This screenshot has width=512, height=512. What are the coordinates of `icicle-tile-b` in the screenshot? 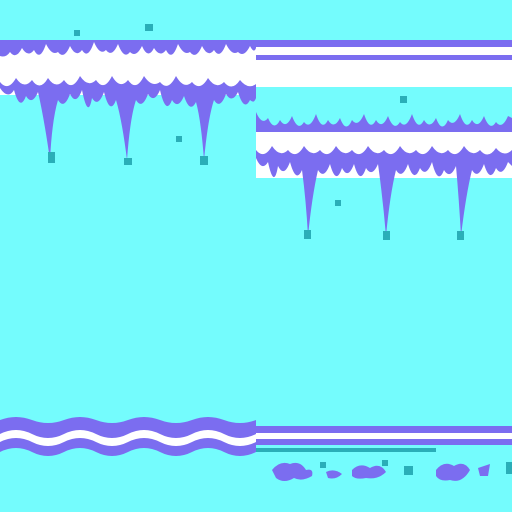 It's located at (384, 168).